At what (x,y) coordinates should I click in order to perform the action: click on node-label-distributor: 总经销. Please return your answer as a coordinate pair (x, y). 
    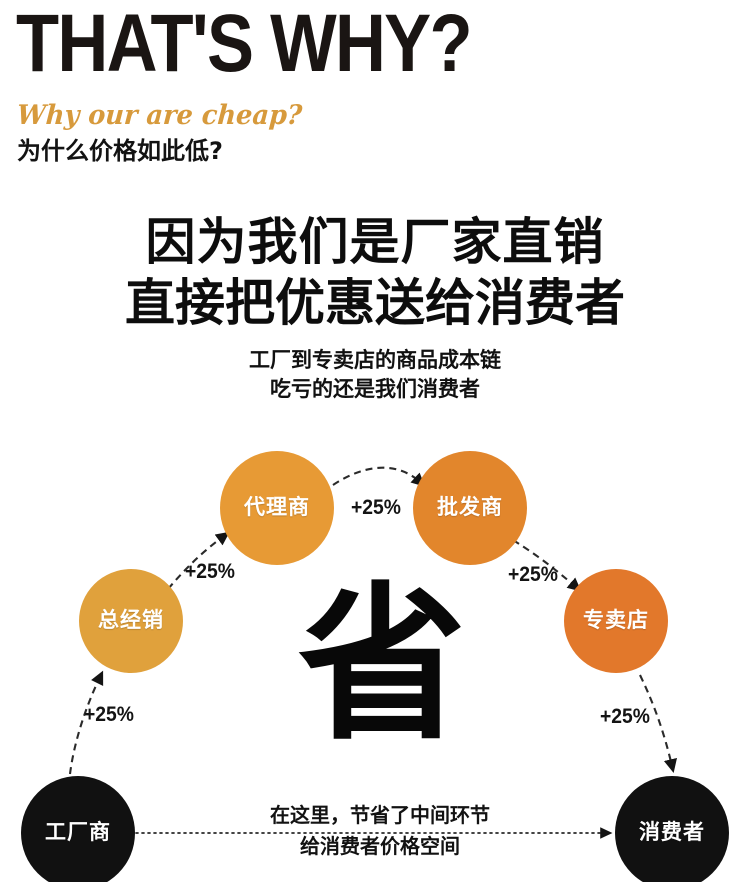
    Looking at the image, I should click on (131, 619).